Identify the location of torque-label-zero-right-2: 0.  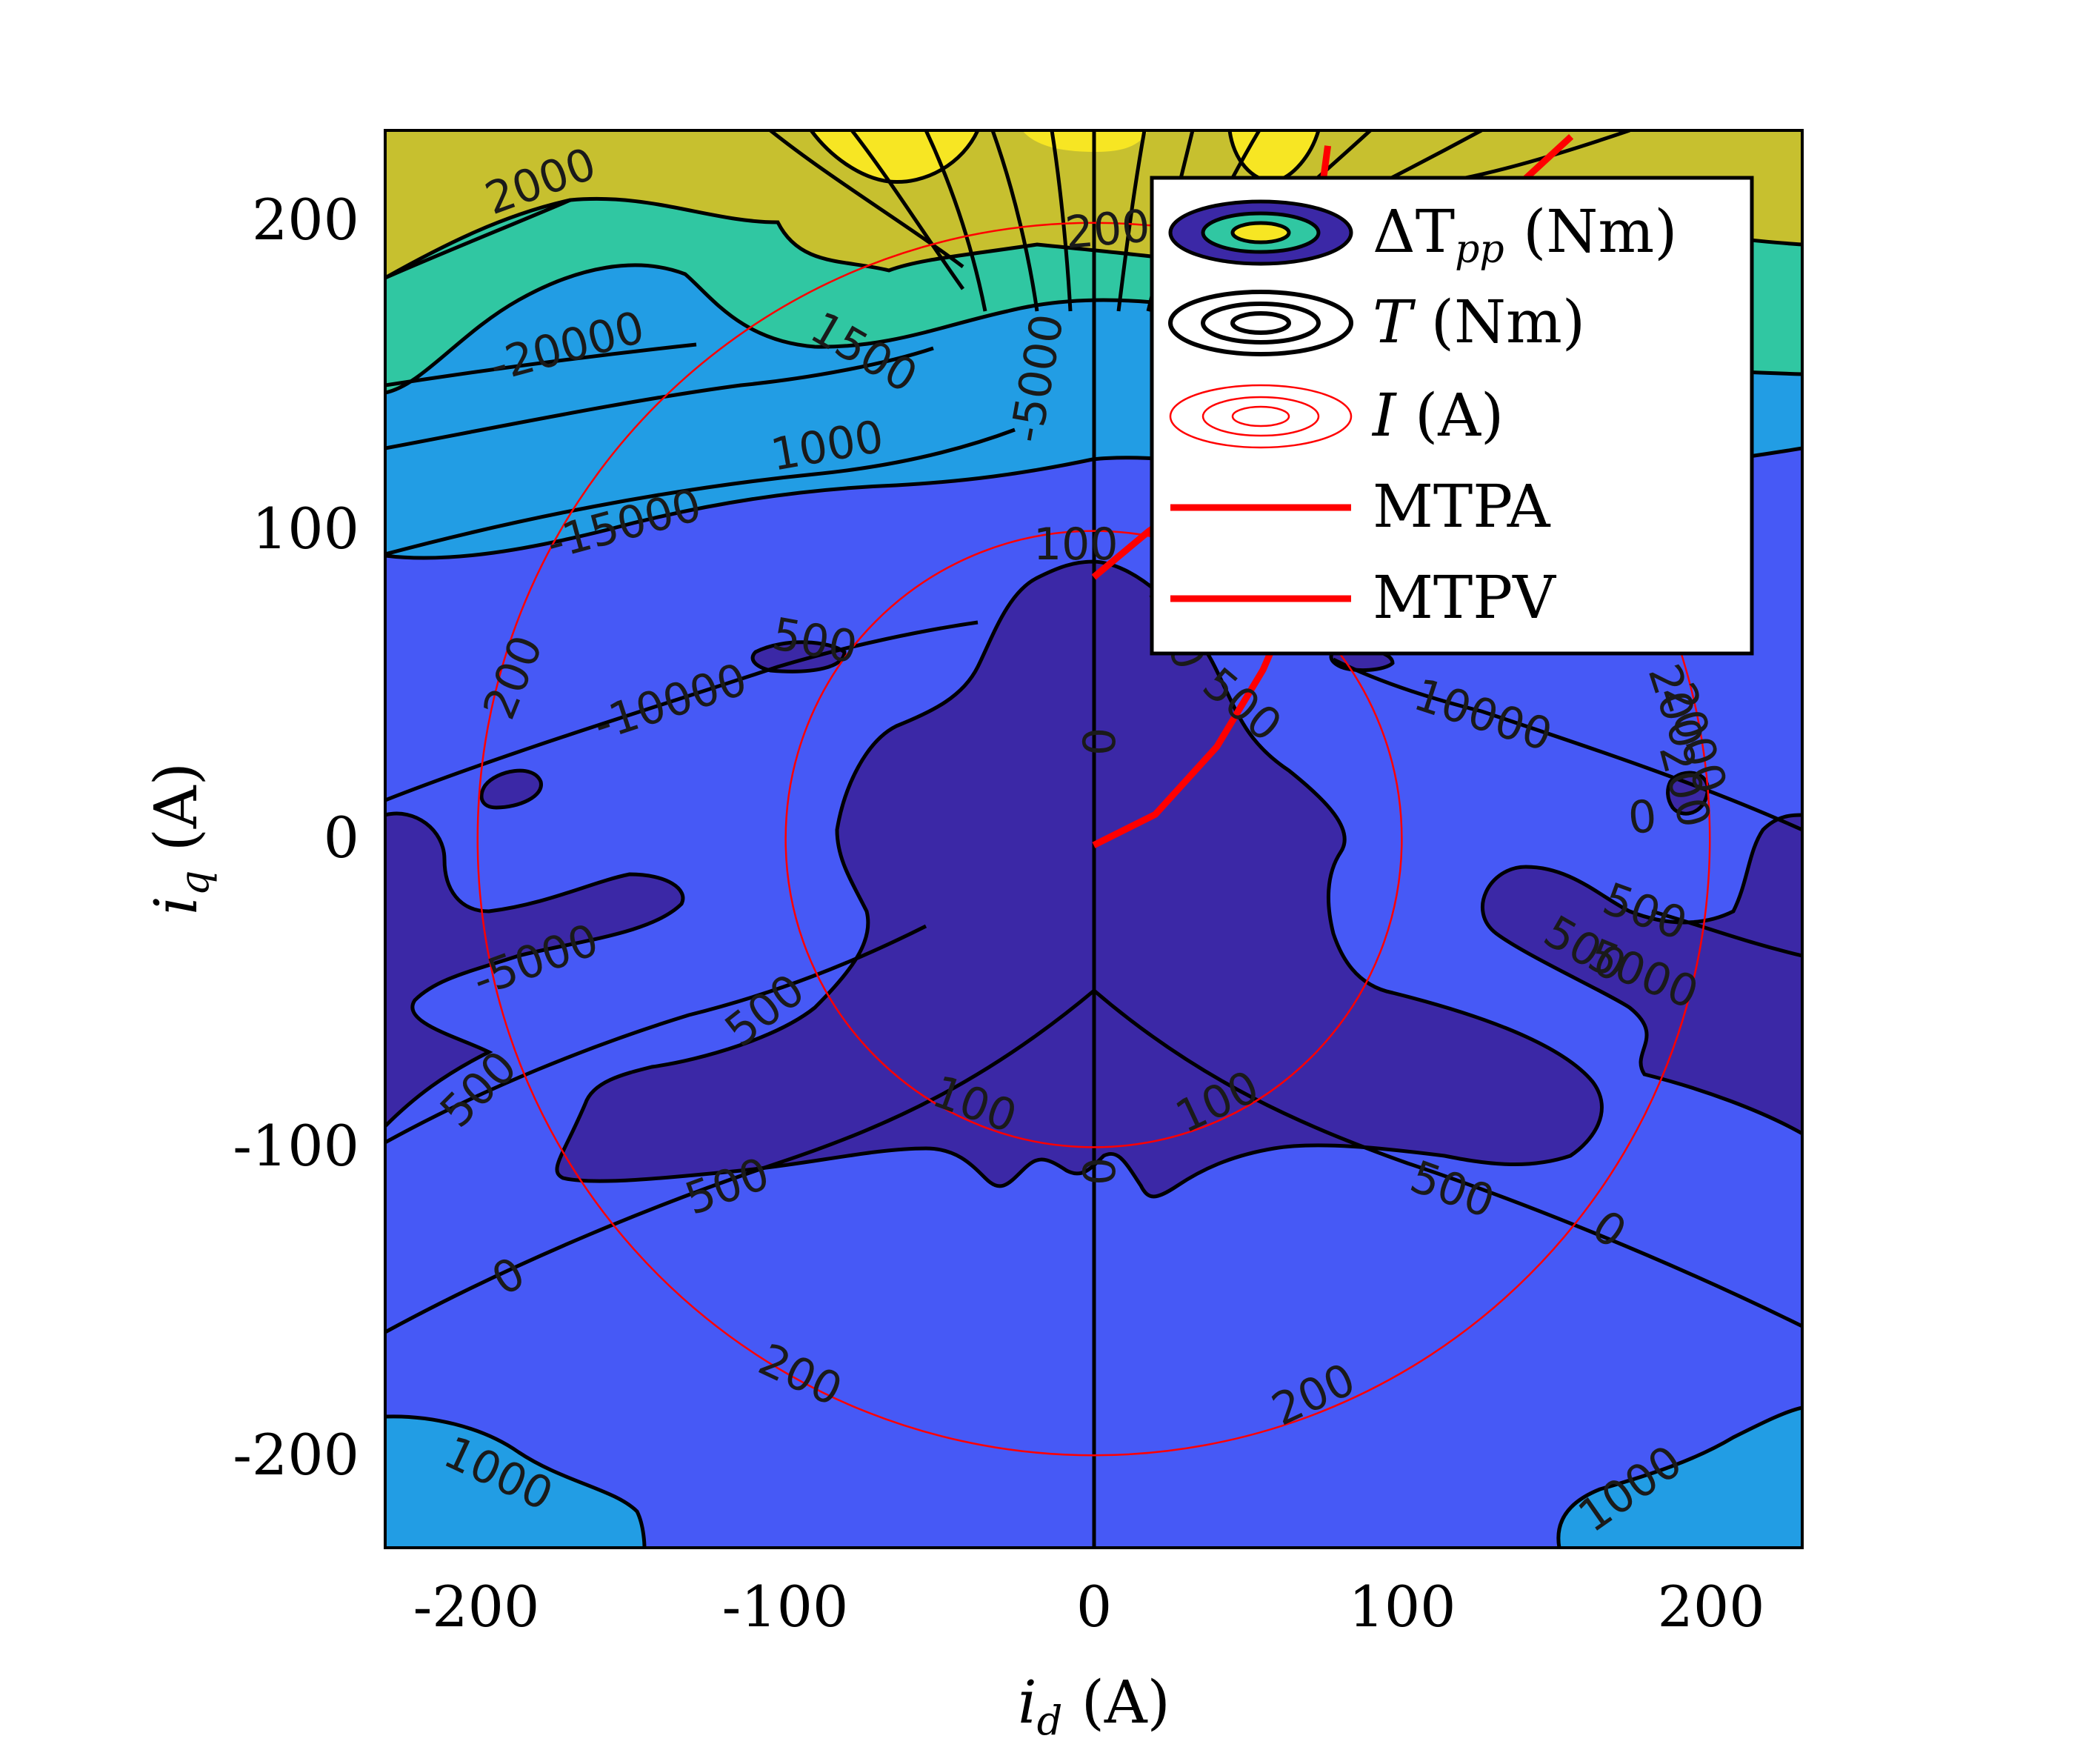
(1642, 818).